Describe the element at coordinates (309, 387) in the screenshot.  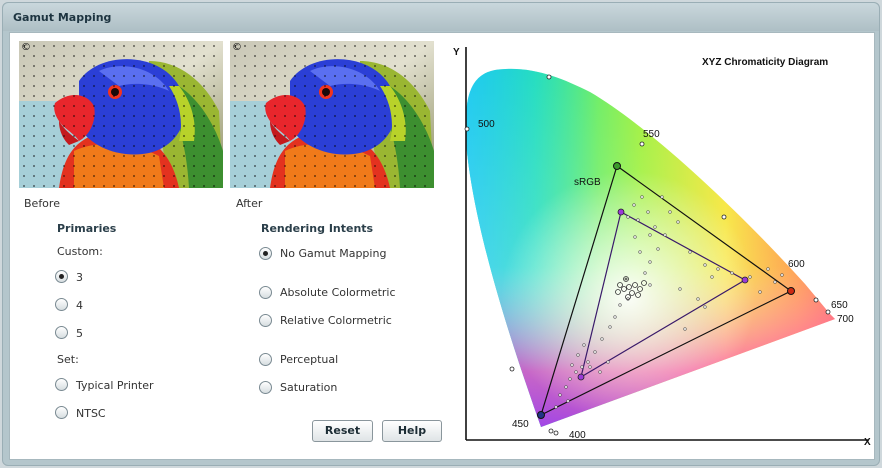
I see `saturation-label: Saturation` at that location.